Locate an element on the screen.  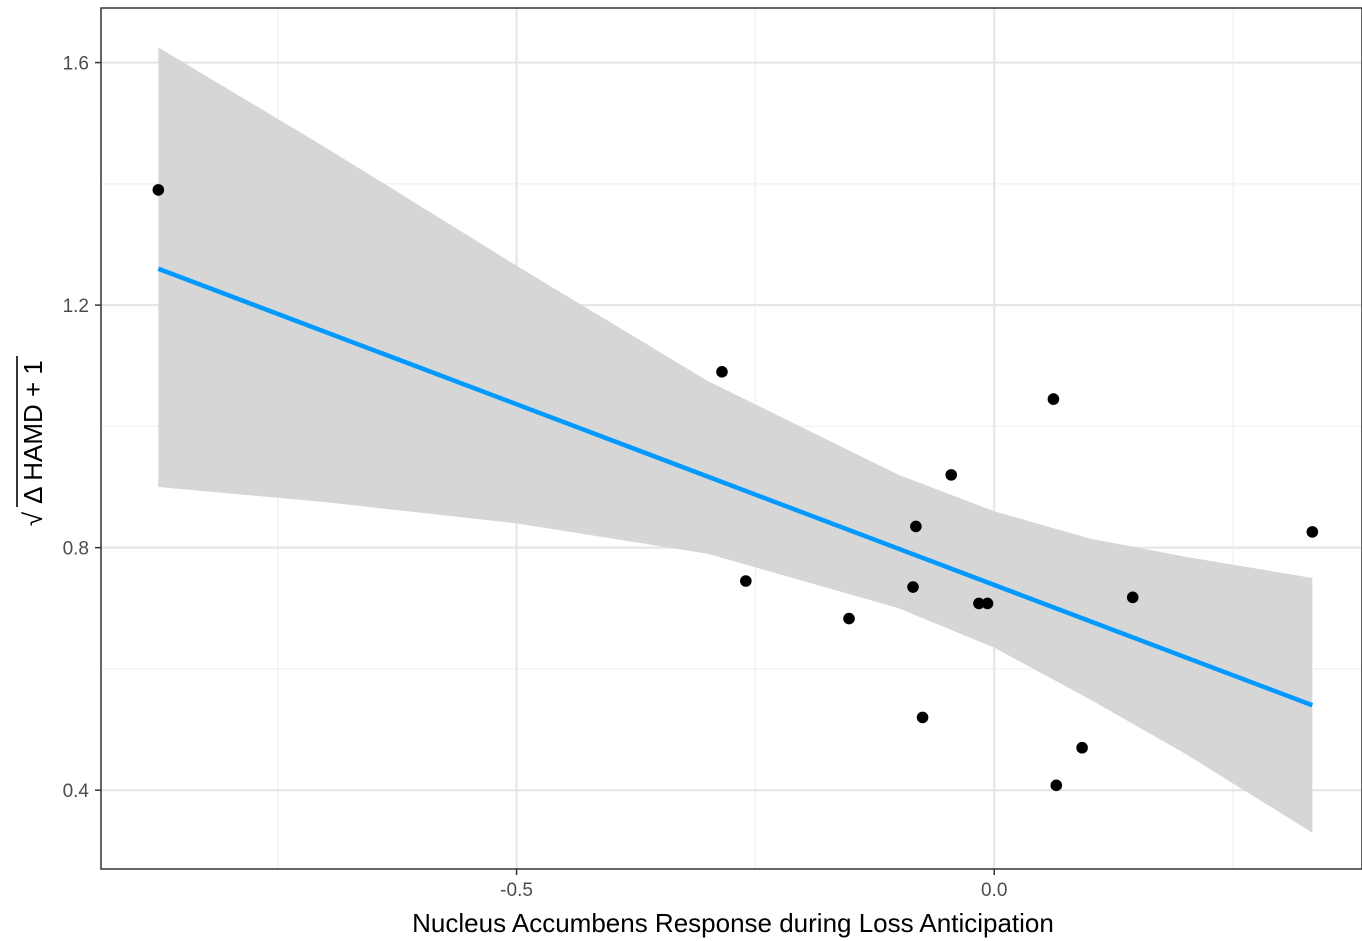
y-tick-label: 1.6 is located at coordinates (76, 64).